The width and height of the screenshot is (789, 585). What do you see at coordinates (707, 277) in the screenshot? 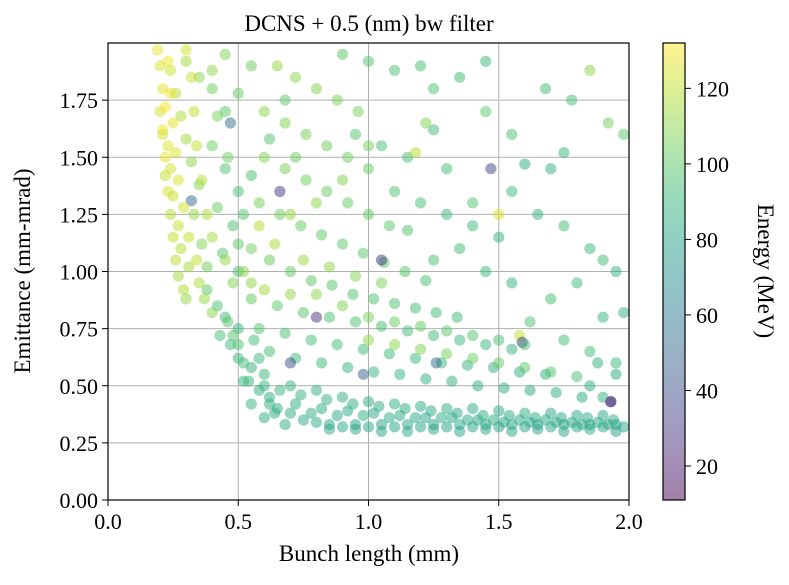
I see `colorbar-ticks: 20 40 60 80 100 120` at bounding box center [707, 277].